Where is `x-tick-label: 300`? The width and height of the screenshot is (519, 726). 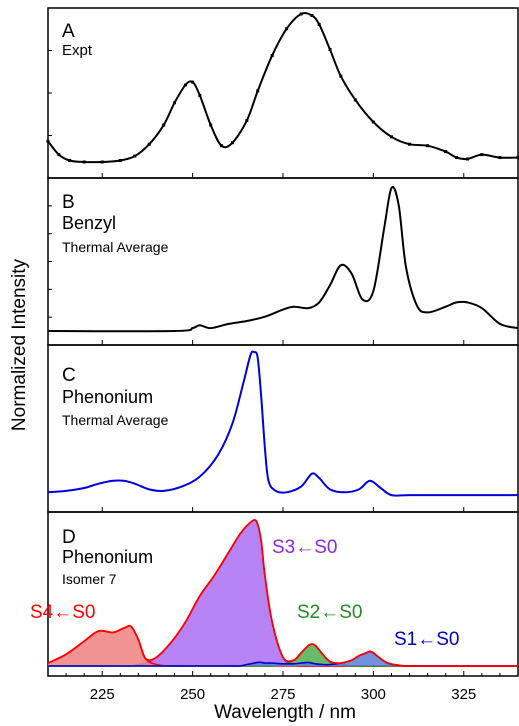
x-tick-label: 300 is located at coordinates (373, 694).